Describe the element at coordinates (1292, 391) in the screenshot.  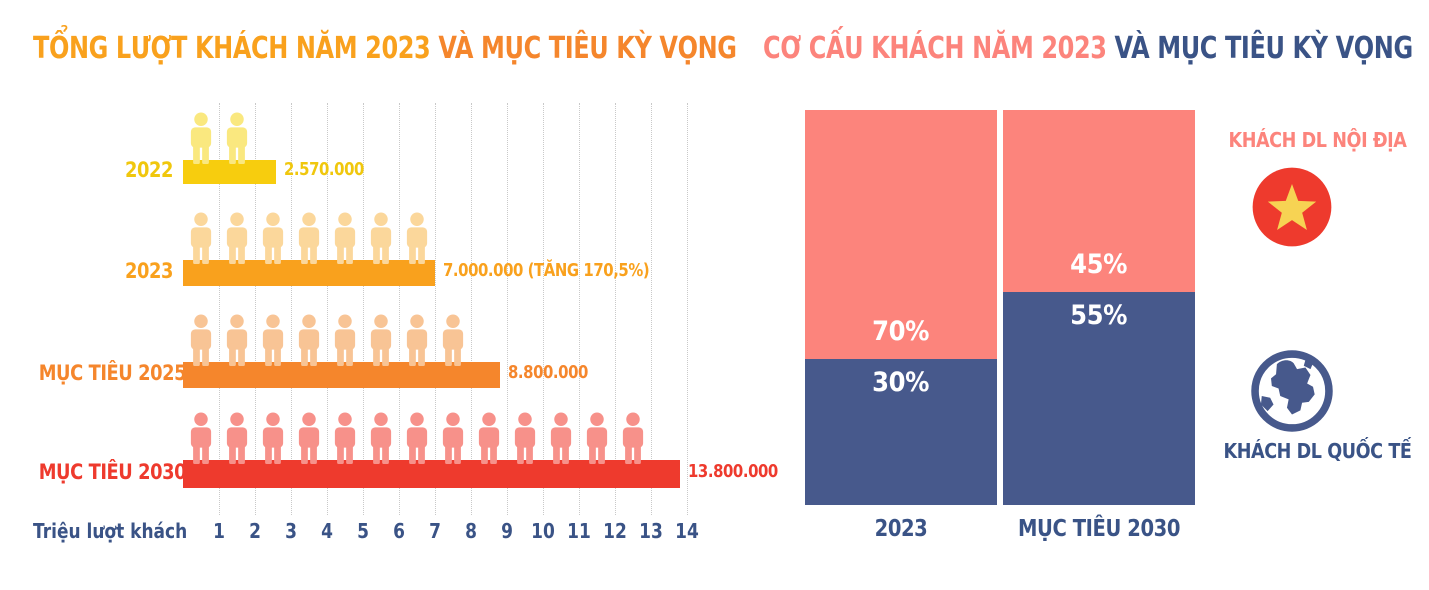
I see `globe-icon` at that location.